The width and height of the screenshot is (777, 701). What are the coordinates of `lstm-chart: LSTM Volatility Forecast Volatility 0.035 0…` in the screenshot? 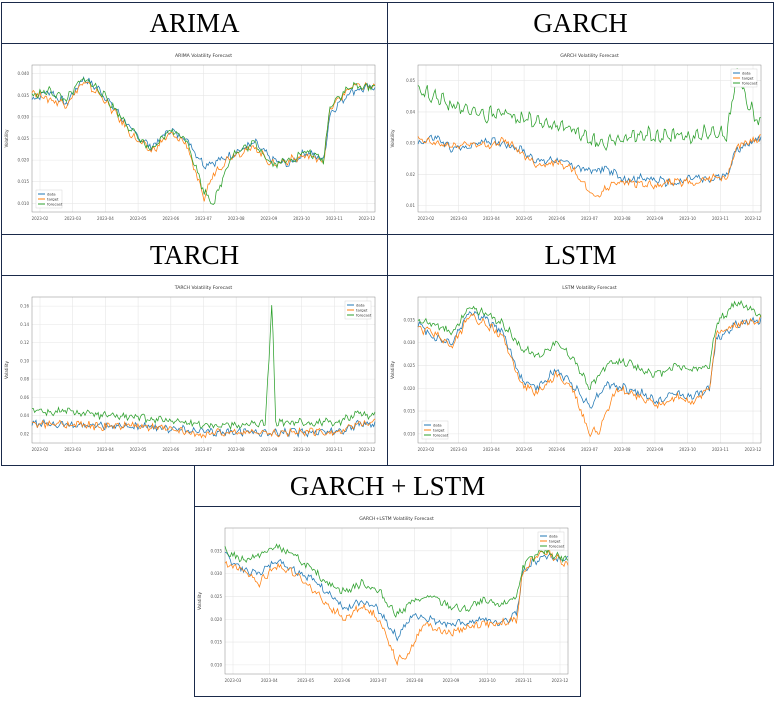 It's located at (576, 368).